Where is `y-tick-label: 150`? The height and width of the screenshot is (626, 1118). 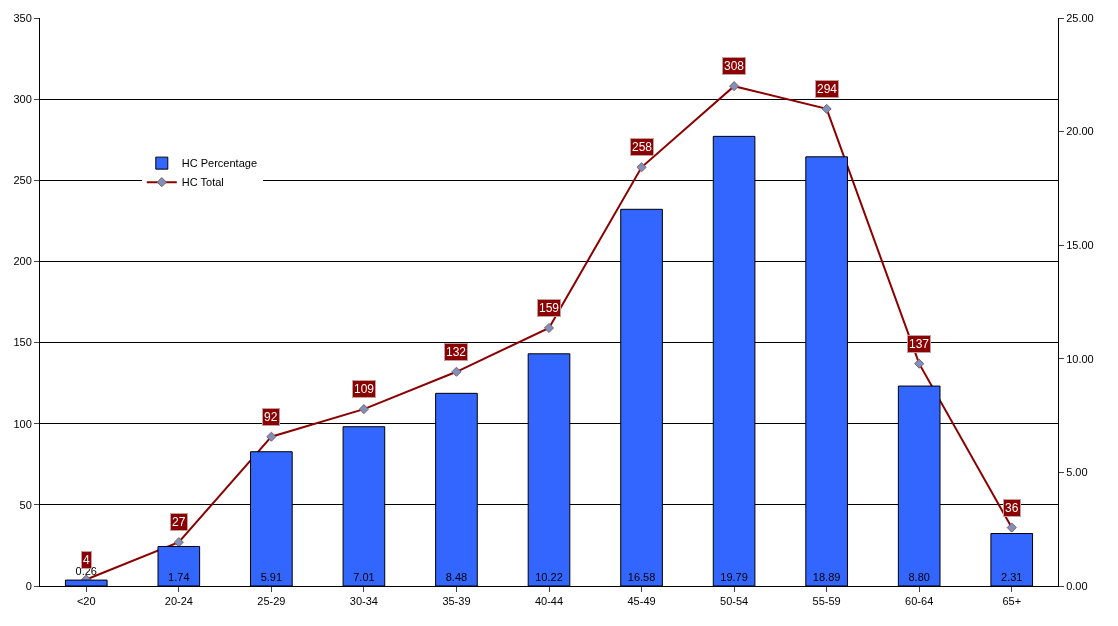 y-tick-label: 150 is located at coordinates (22, 342).